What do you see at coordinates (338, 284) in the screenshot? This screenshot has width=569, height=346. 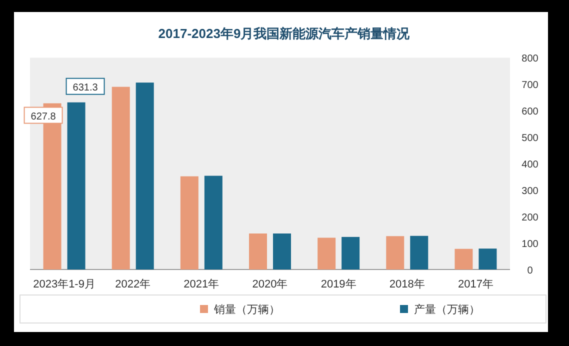 I see `x-tick-label: 2019年` at bounding box center [338, 284].